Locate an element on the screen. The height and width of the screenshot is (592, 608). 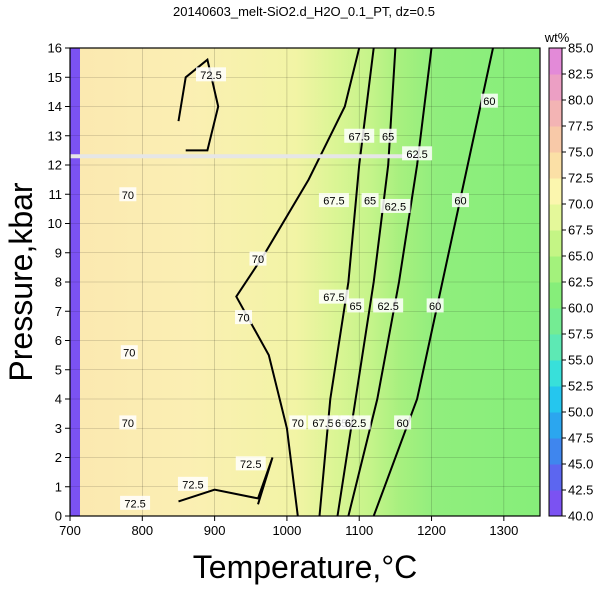
y-tick-label-6: 6 is located at coordinates (58, 340).